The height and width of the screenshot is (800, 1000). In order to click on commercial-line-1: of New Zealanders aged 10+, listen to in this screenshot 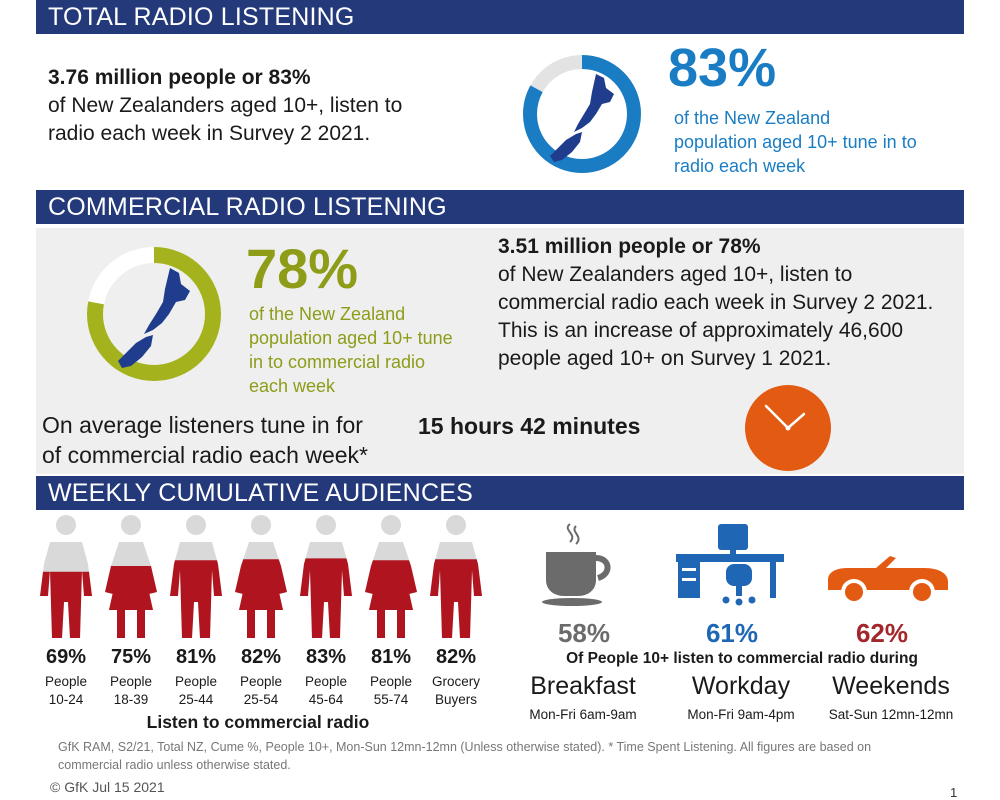, I will do `click(675, 274)`.